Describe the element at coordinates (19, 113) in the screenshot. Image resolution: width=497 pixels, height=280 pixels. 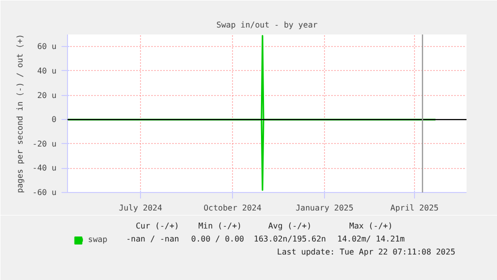
I see `y-axis-title: pages per second in (-) / out (+)` at that location.